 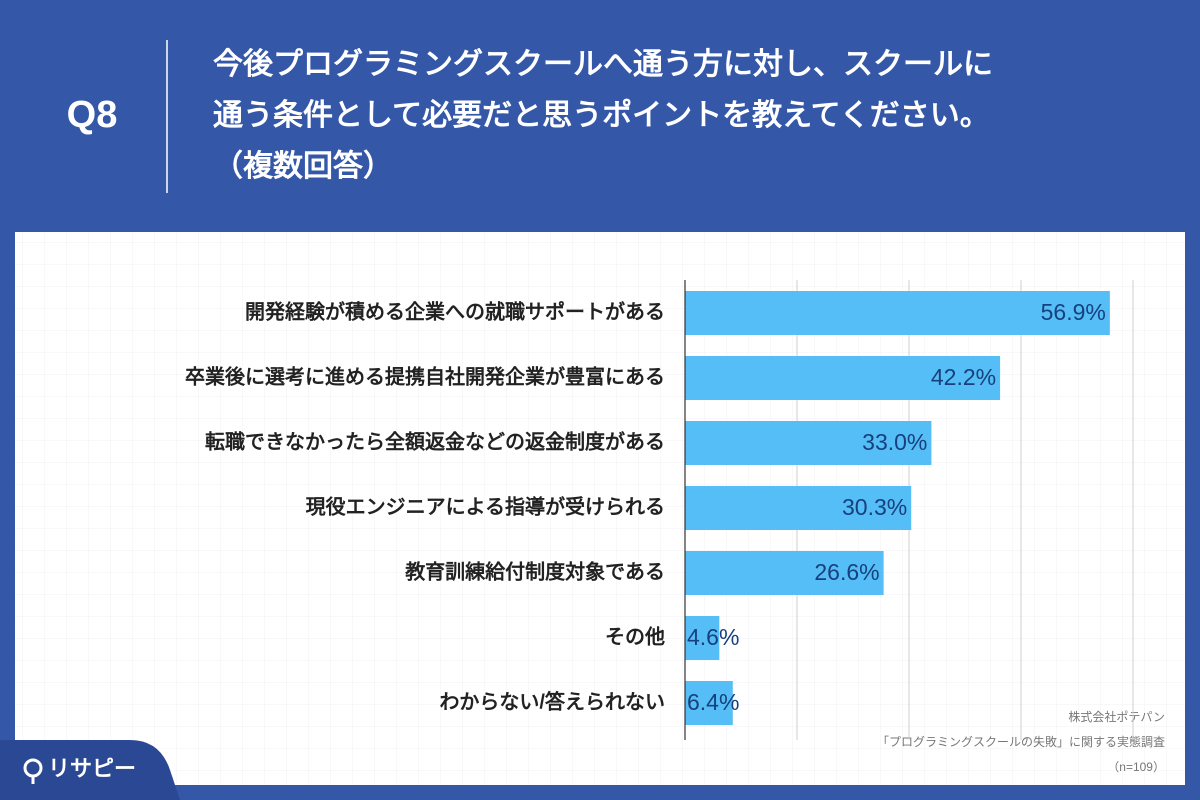 I want to click on value-label: 56.9%, so click(x=1073, y=312).